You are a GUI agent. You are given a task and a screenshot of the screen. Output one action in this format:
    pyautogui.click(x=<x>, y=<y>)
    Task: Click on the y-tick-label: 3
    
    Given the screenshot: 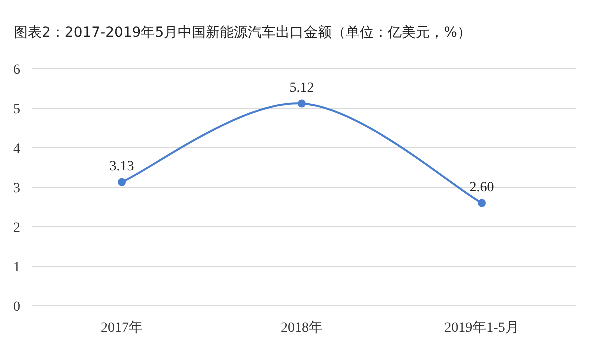 What is the action you would take?
    pyautogui.click(x=17, y=189)
    